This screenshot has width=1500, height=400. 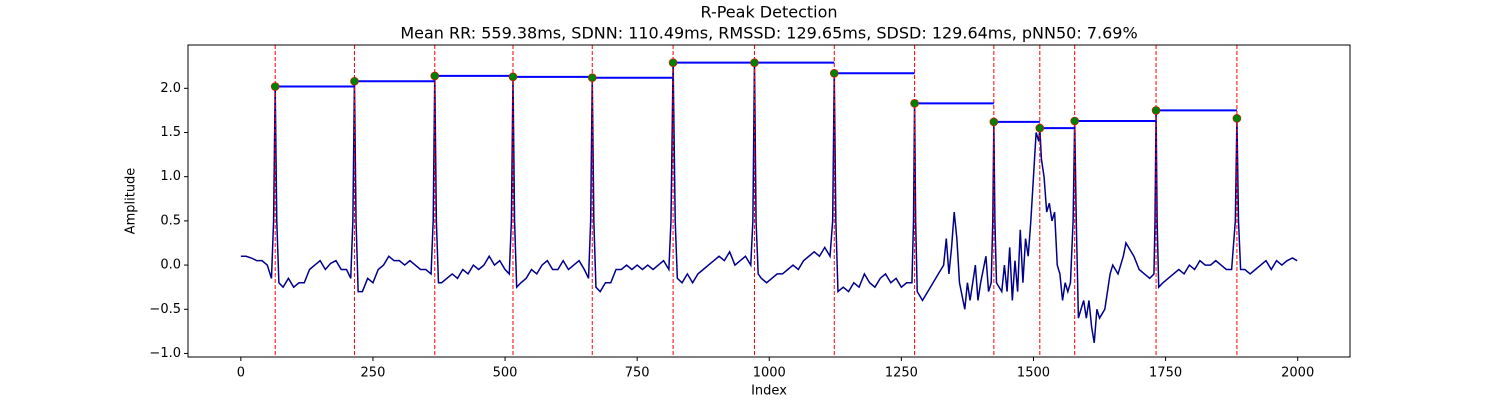 I want to click on x-tick-label: 1250, so click(x=901, y=373).